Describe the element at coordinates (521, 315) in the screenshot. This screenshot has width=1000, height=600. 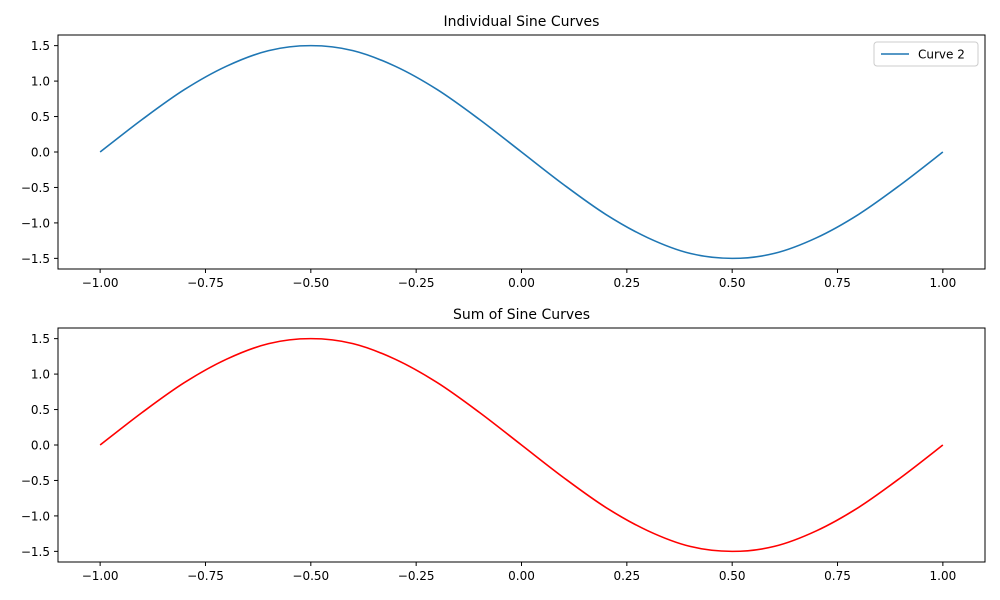
I see `chart-title: Sum of Sine Curves` at that location.